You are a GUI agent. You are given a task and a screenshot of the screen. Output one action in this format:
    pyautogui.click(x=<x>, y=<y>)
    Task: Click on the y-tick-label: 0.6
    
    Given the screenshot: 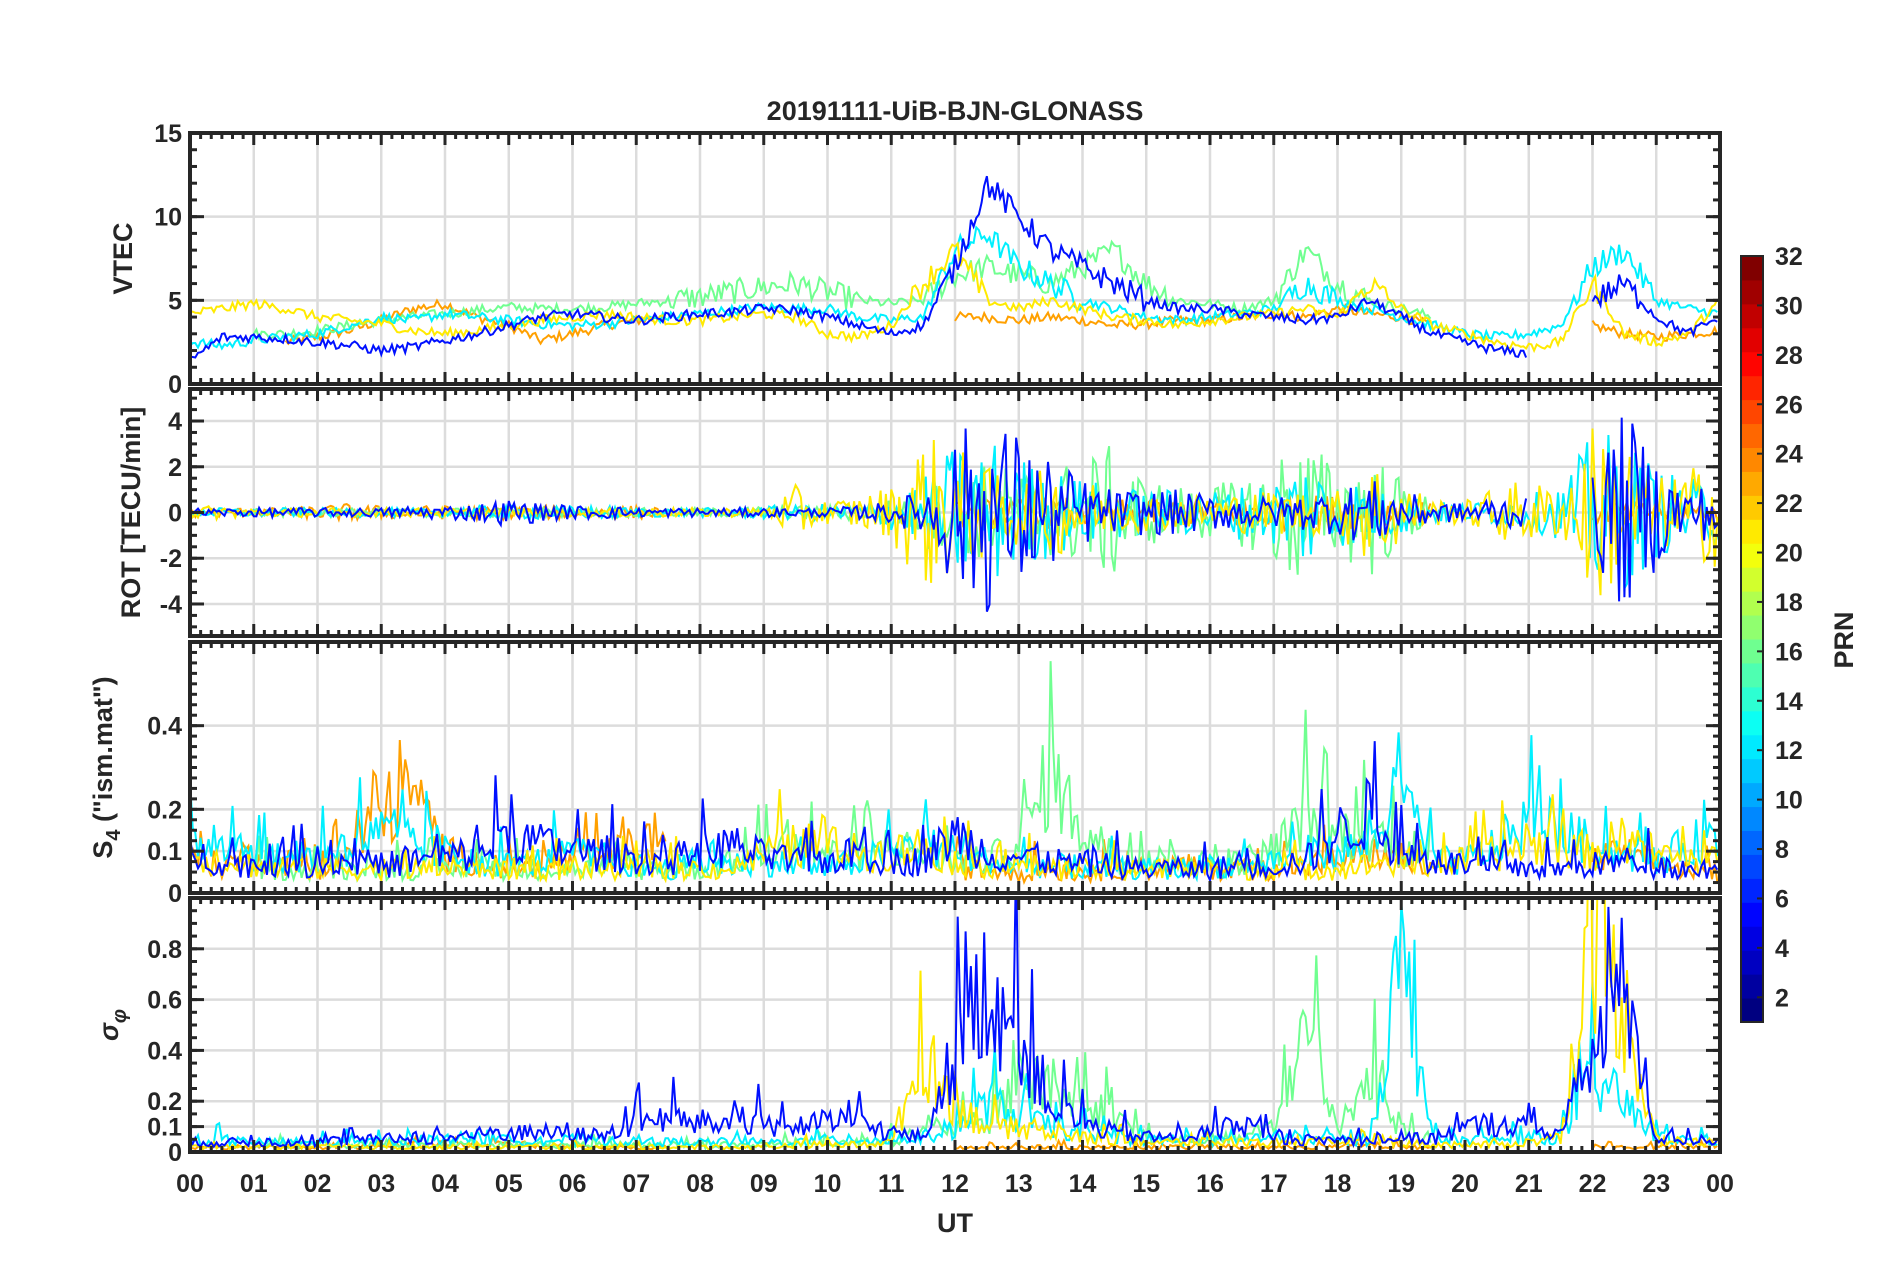 What is the action you would take?
    pyautogui.click(x=164, y=1001)
    